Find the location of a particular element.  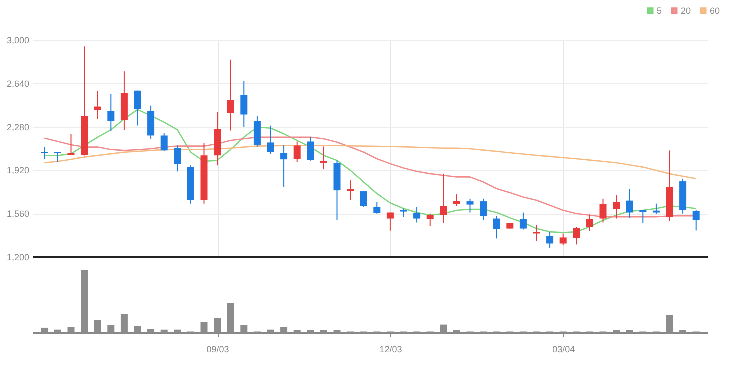

x-tick-label: 03/04 is located at coordinates (564, 349).